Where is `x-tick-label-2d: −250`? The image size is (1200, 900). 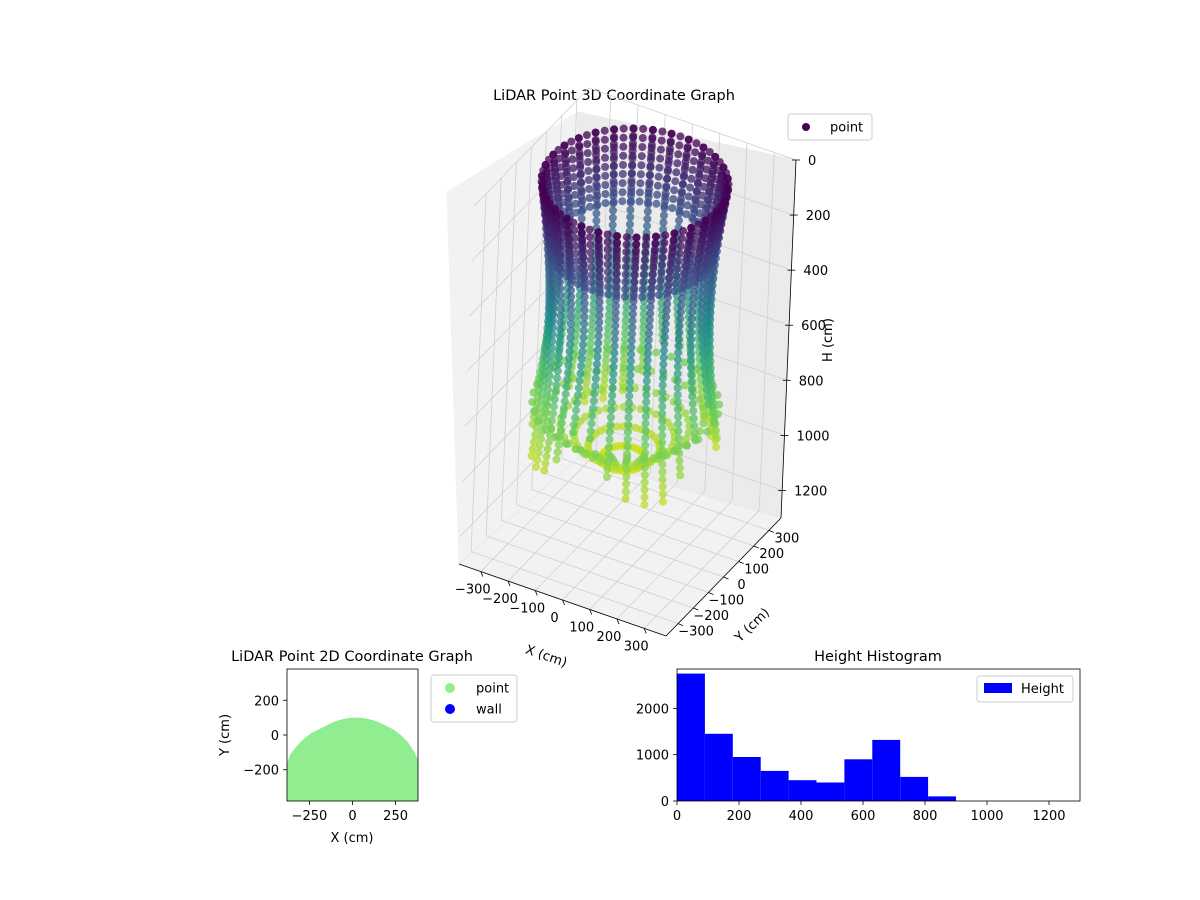
x-tick-label-2d: −250 is located at coordinates (310, 816).